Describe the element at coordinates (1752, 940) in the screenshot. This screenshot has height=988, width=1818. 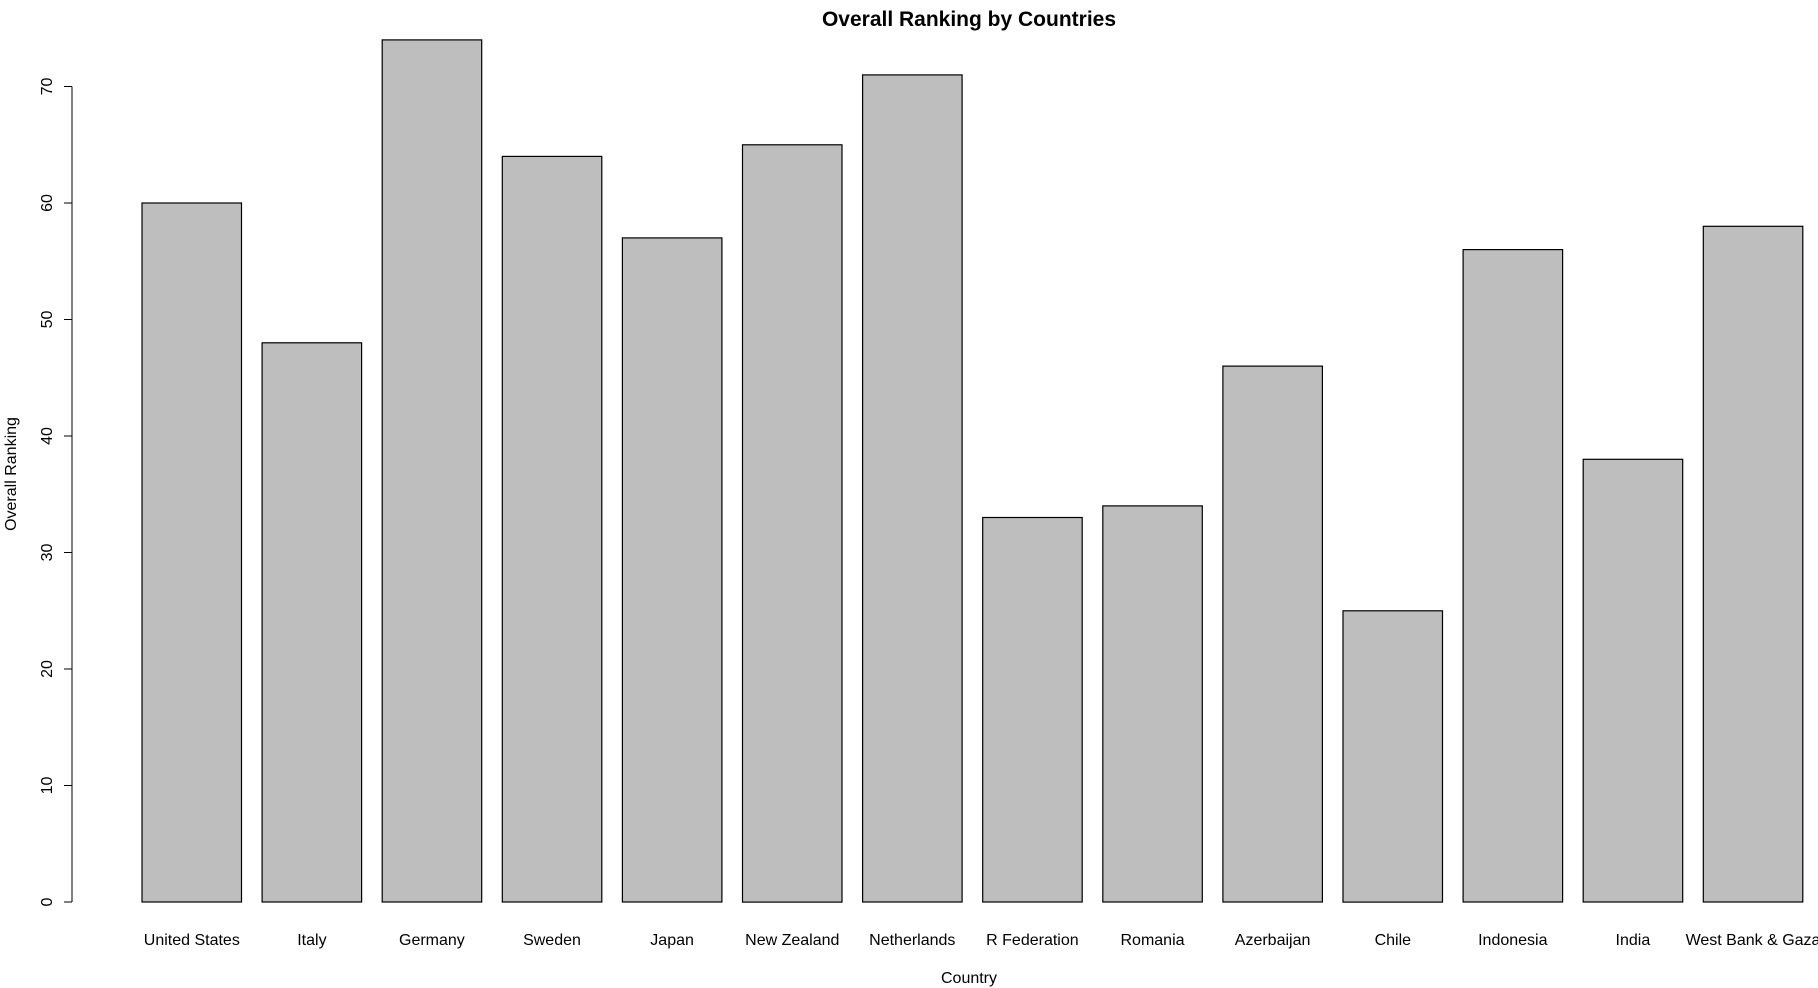
I see `x-tick-label: West Bank & Gaza` at that location.